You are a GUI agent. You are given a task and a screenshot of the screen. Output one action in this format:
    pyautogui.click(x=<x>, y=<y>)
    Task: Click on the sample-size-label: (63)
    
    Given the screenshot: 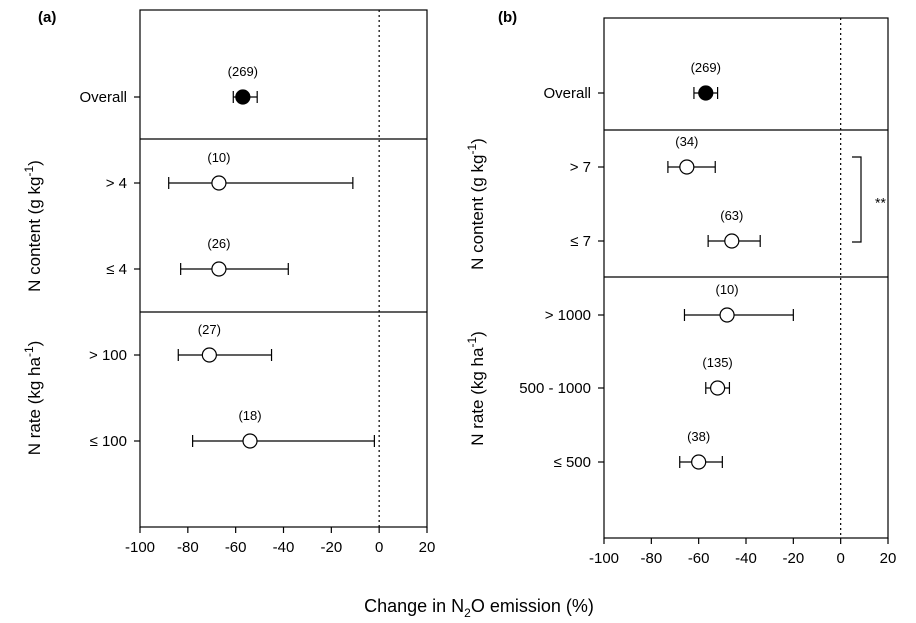 What is the action you would take?
    pyautogui.click(x=731, y=215)
    